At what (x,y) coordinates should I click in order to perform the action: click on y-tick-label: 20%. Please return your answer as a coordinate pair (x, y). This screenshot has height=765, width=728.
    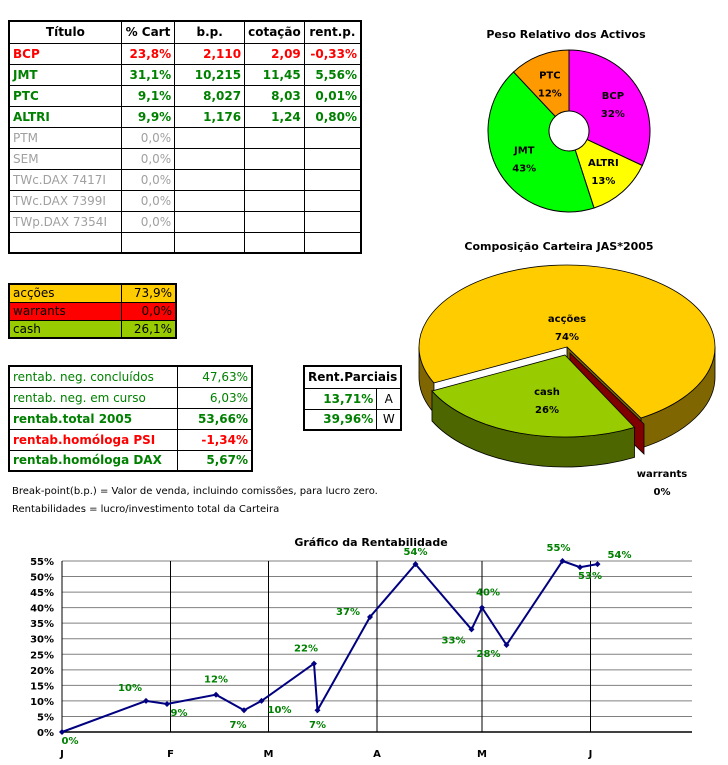
    Looking at the image, I should click on (42, 671).